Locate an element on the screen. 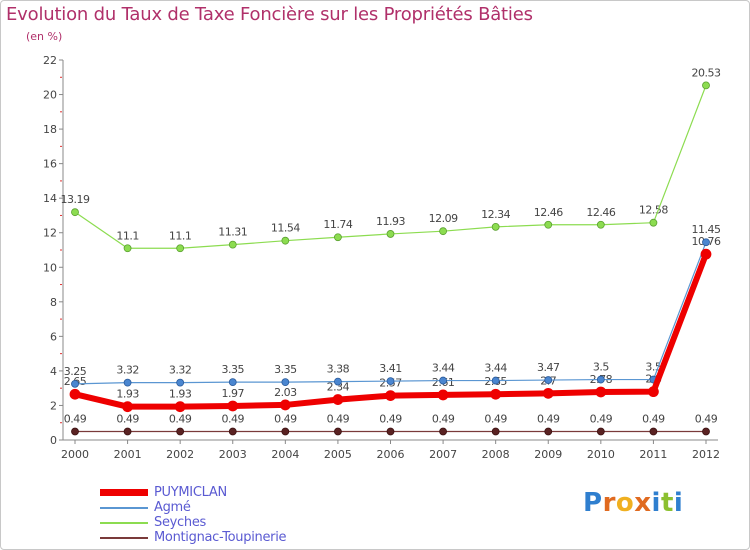 The image size is (750, 550). data-label: 11.54 is located at coordinates (285, 228).